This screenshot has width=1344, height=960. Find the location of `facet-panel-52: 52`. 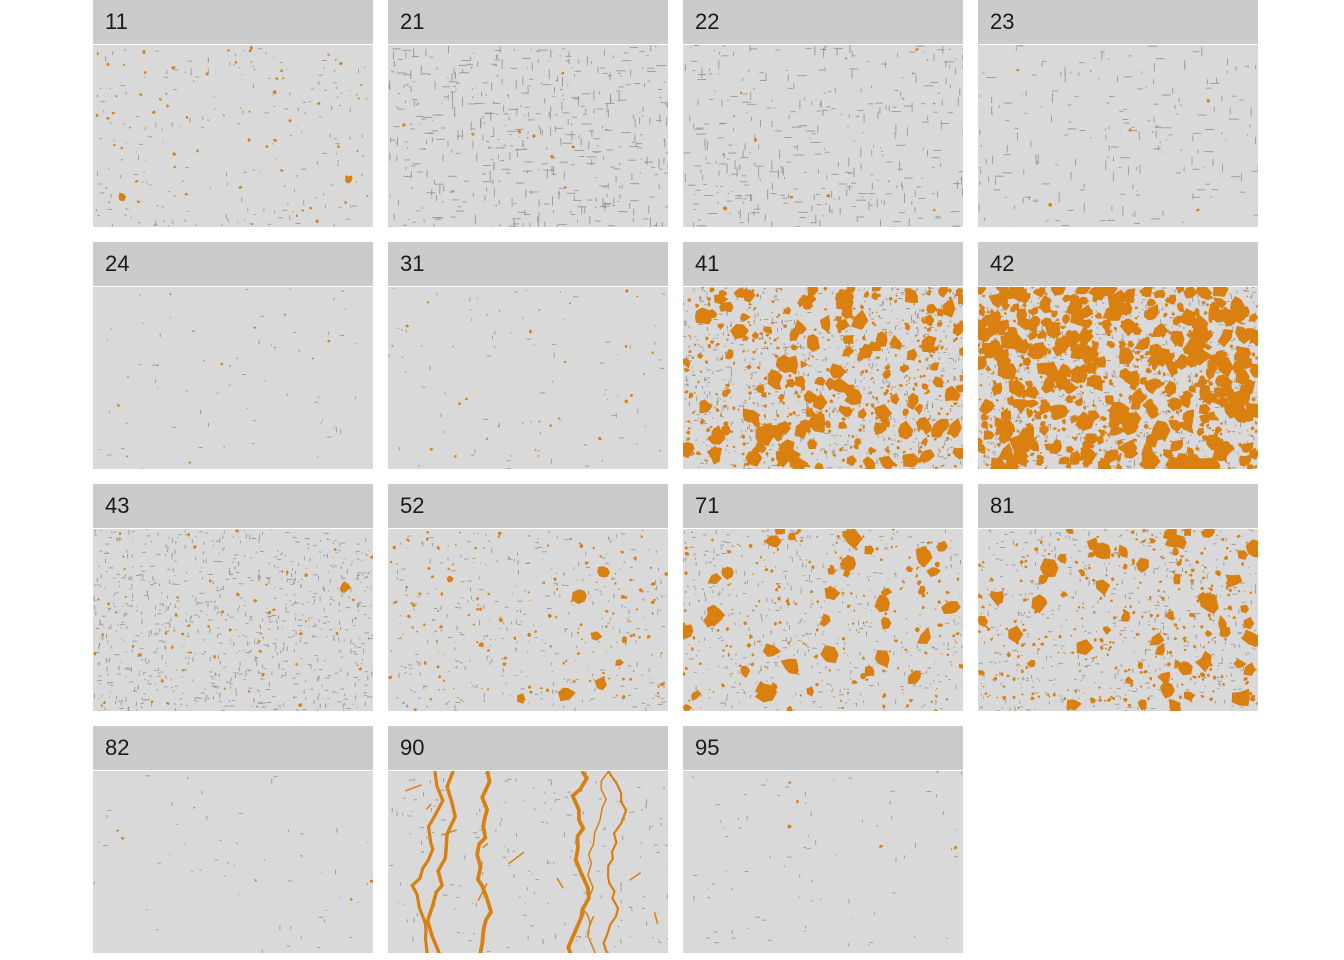

facet-panel-52: 52 is located at coordinates (528, 597).